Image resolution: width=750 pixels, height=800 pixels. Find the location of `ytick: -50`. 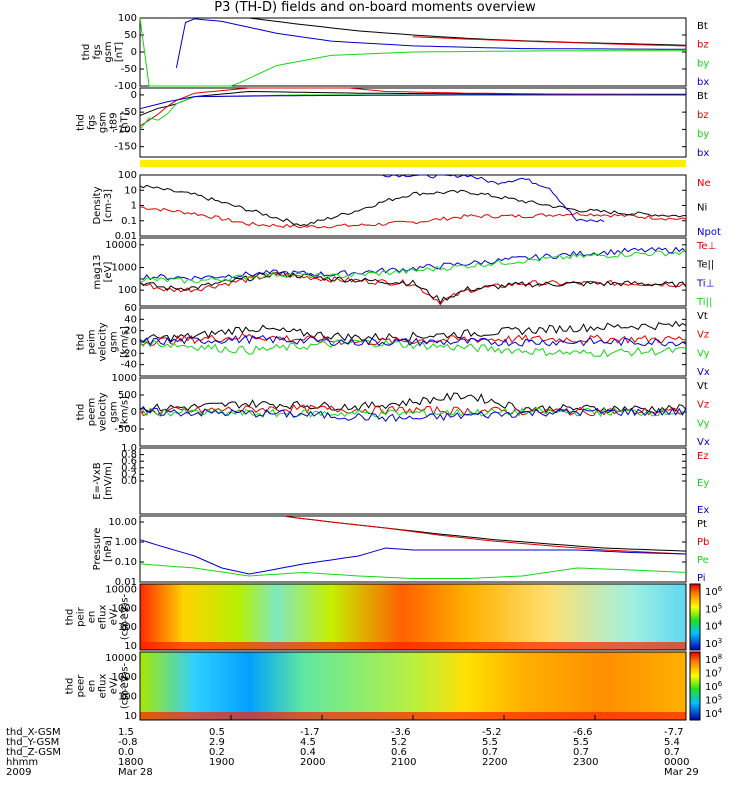

ytick: -50 is located at coordinates (129, 69).